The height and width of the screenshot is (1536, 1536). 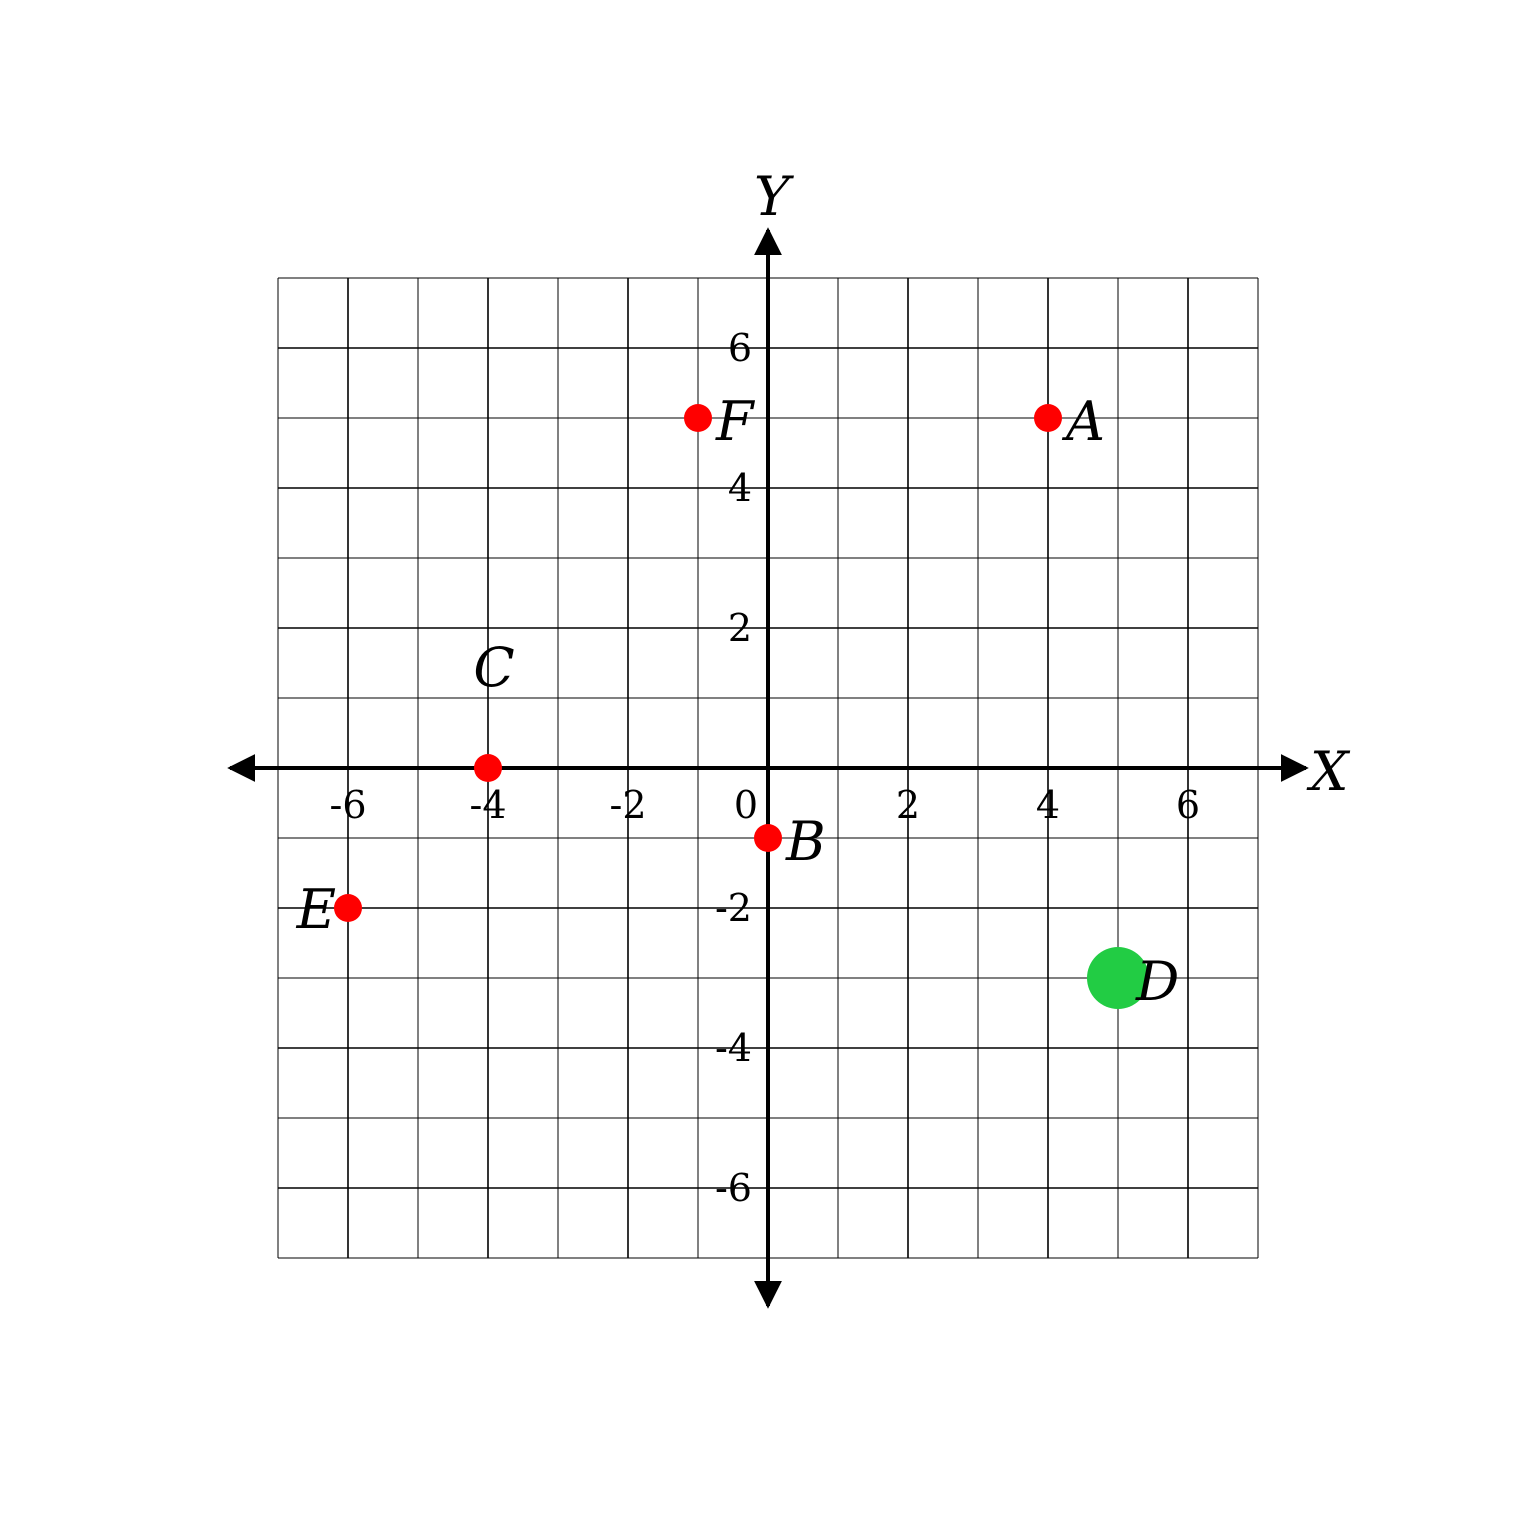 What do you see at coordinates (348, 908) in the screenshot?
I see `point-e` at bounding box center [348, 908].